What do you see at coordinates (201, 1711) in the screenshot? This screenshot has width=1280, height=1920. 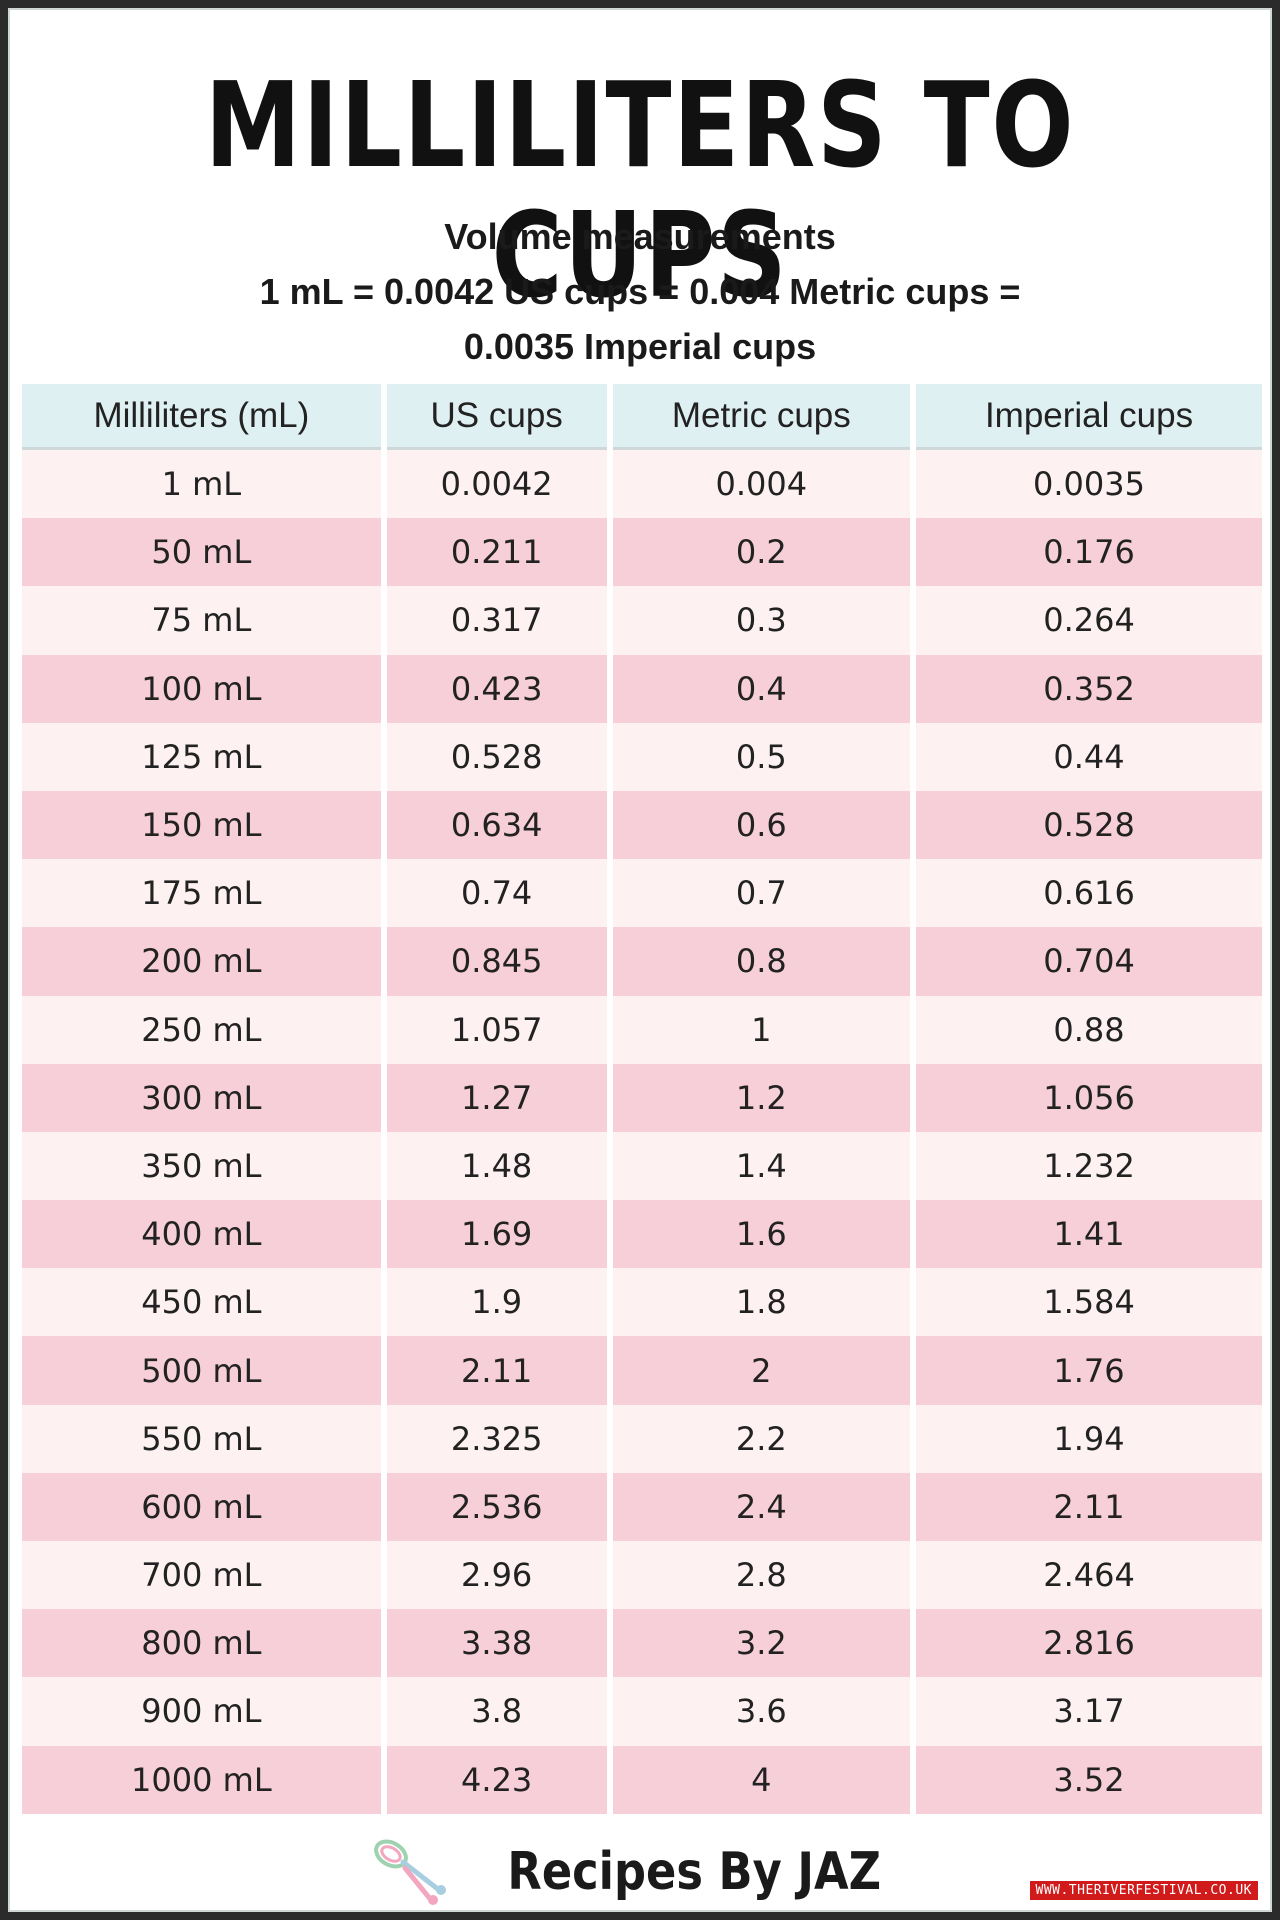 I see `milliliters-cell: 900 mL` at bounding box center [201, 1711].